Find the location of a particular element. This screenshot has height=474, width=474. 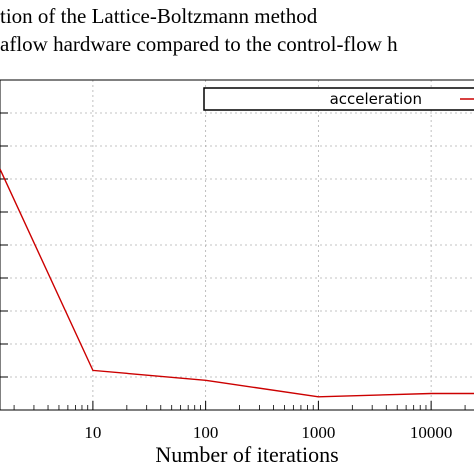

x-tick-label: 100 is located at coordinates (206, 432).